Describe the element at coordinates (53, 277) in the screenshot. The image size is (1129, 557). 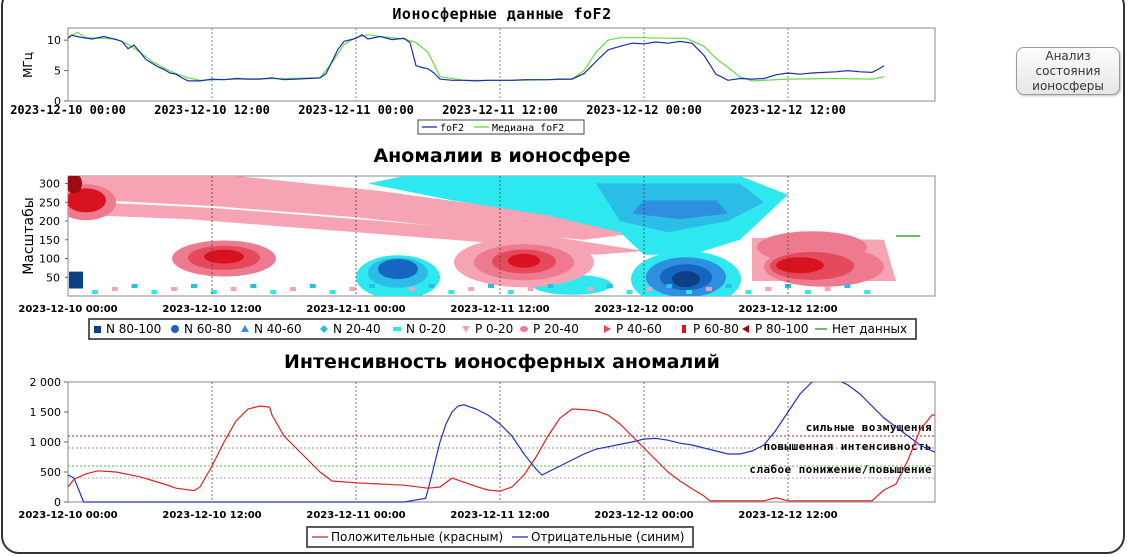
I see `anomaly-y-tick-label: 50` at that location.